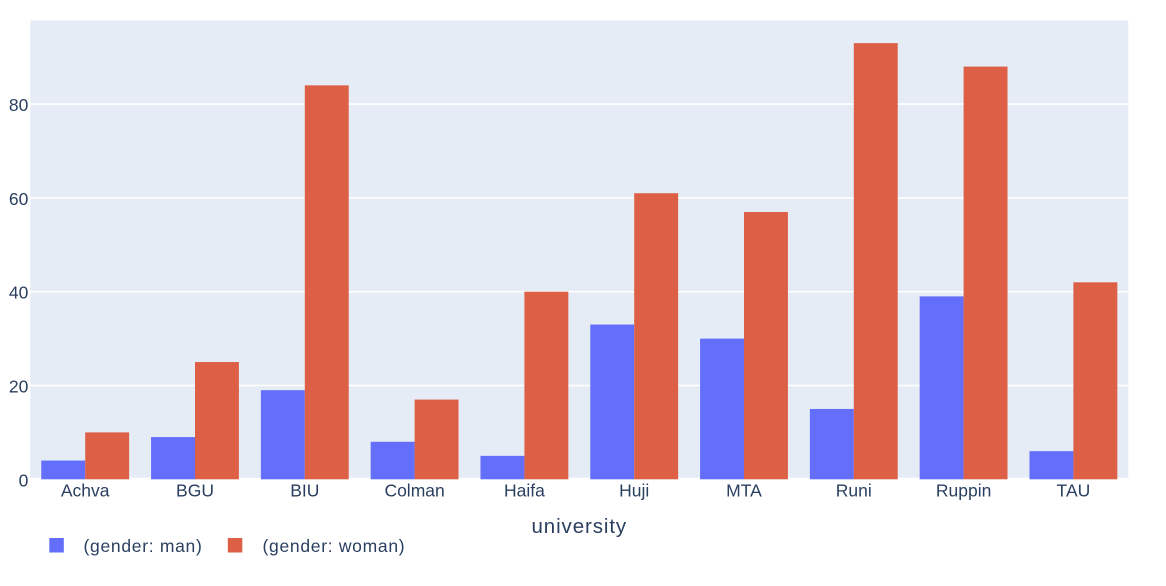 The image size is (1166, 586). I want to click on svg-text: 20, so click(19, 387).